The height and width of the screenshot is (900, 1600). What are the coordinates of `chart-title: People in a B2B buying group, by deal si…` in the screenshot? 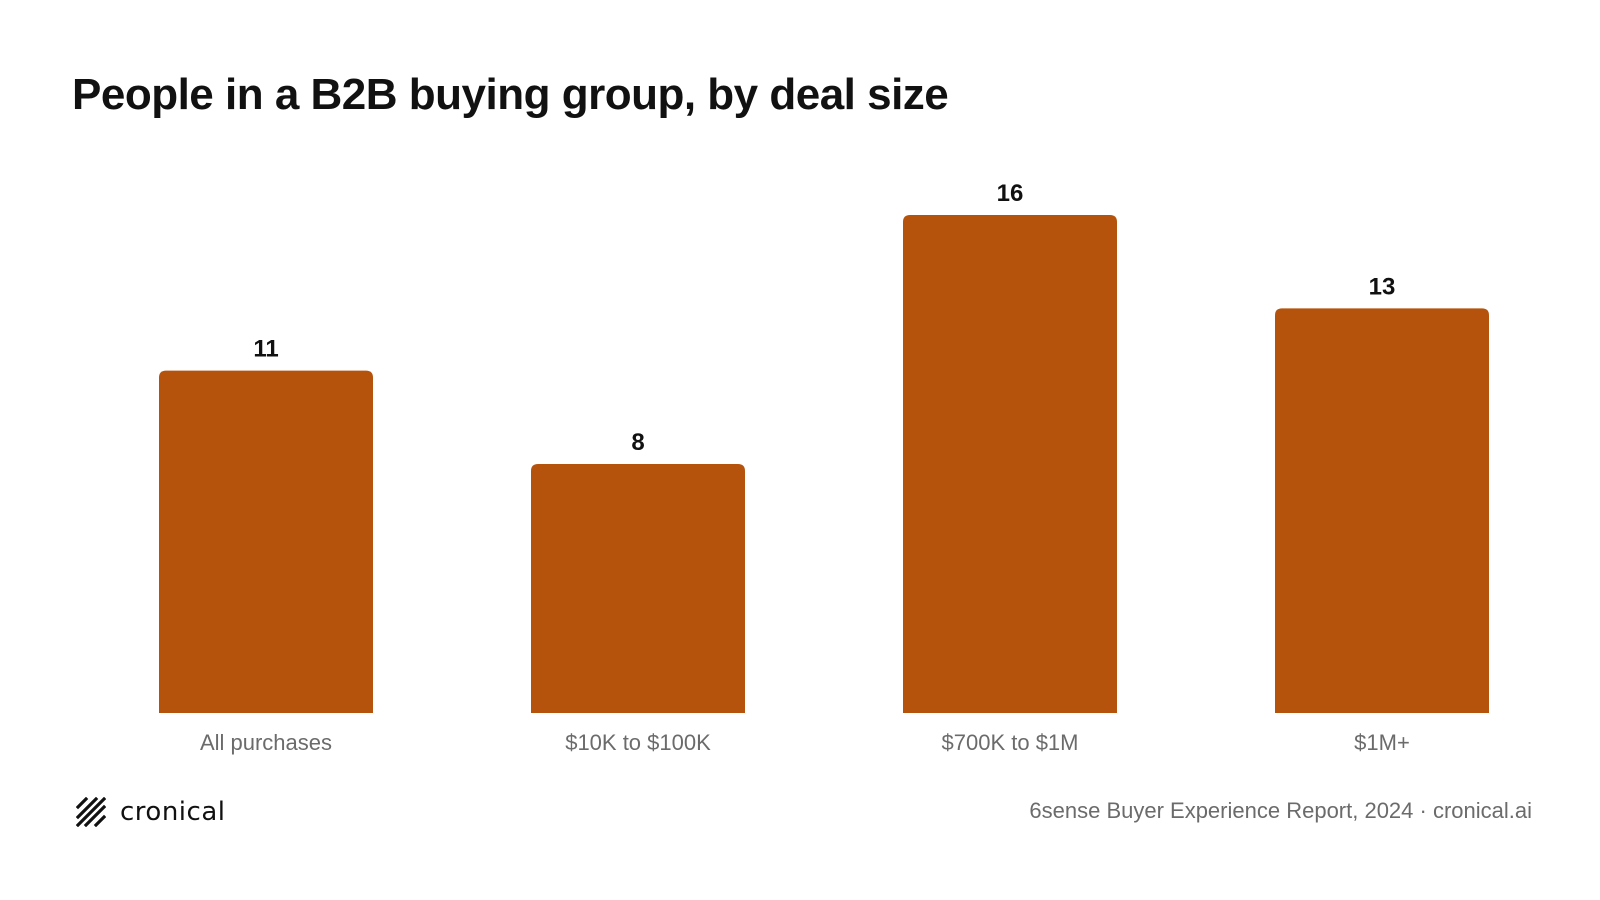 It's located at (510, 94).